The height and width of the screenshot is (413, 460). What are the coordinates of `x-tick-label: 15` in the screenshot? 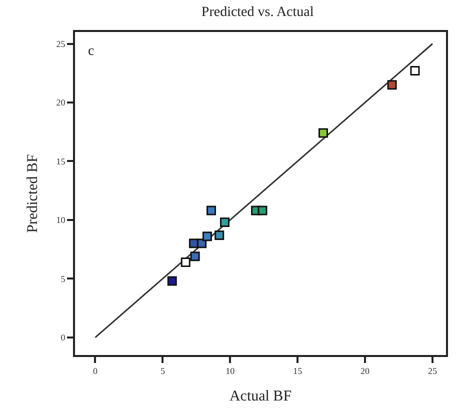 It's located at (298, 371).